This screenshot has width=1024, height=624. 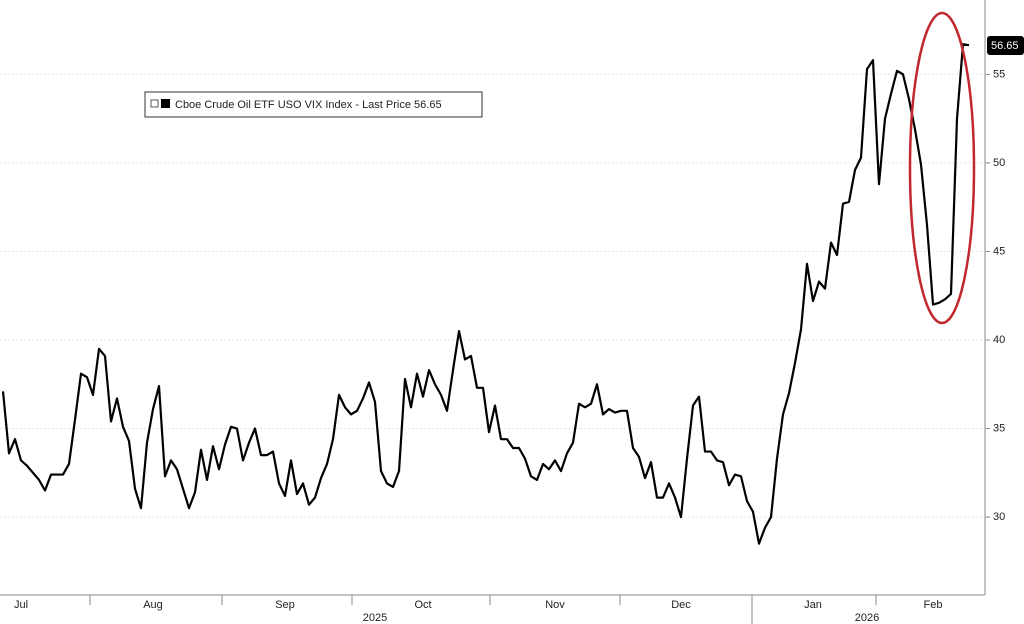 What do you see at coordinates (21, 605) in the screenshot?
I see `x-tick-label: Jul` at bounding box center [21, 605].